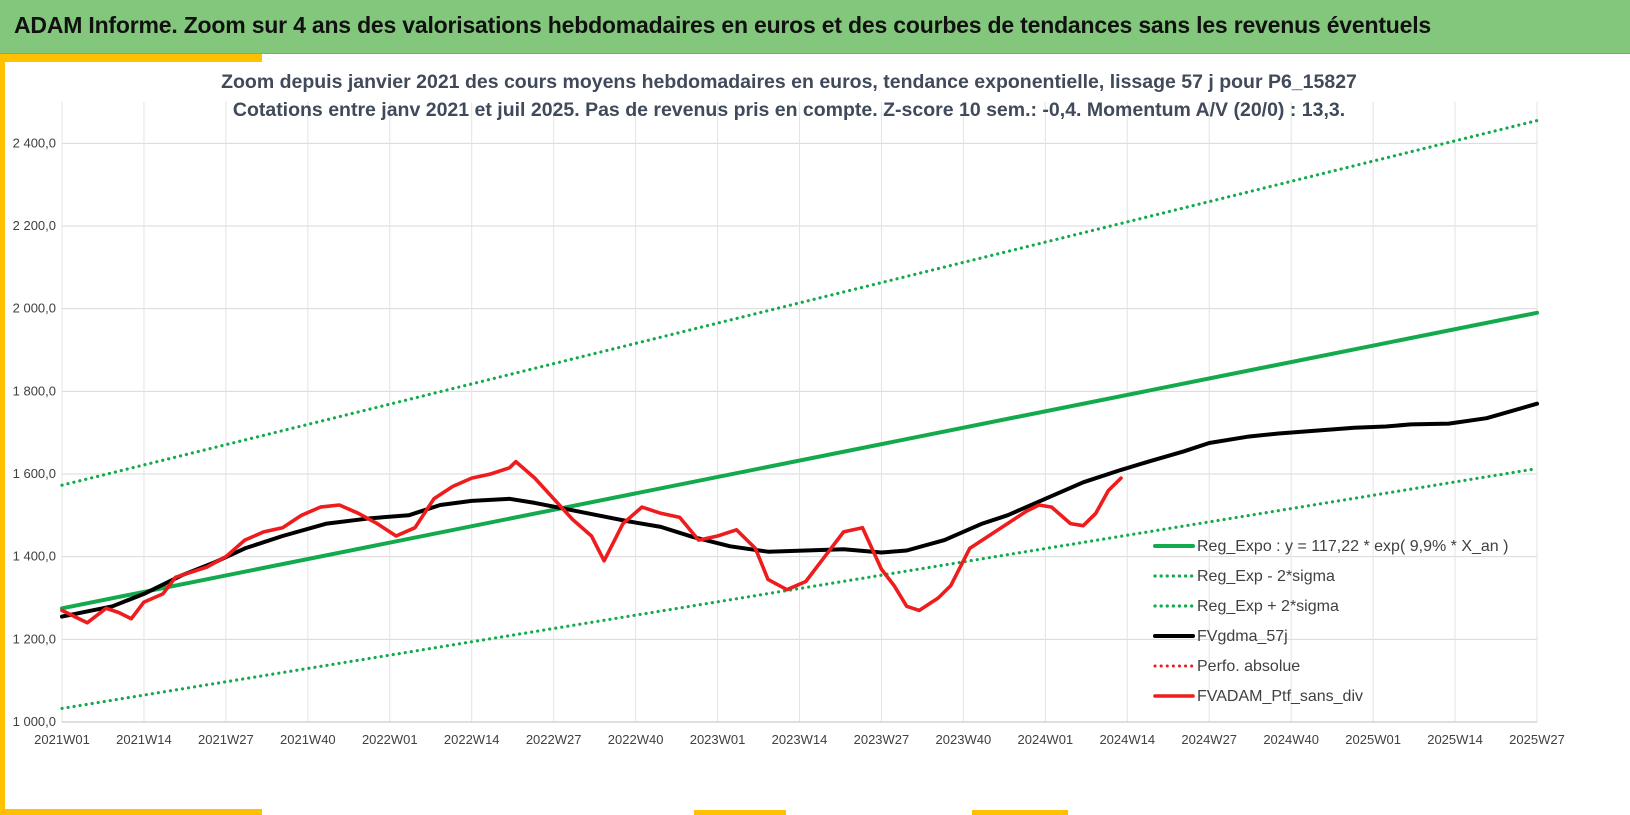  Describe the element at coordinates (34, 308) in the screenshot. I see `y-tick-label: 2 000,0` at that location.